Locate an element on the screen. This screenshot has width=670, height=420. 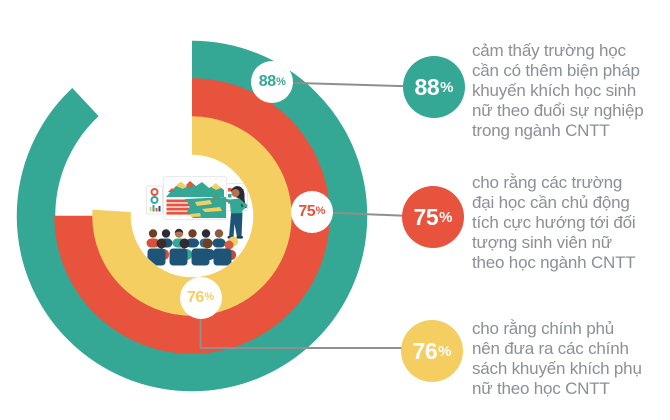
ring-badge-value: 88 is located at coordinates (267, 82).